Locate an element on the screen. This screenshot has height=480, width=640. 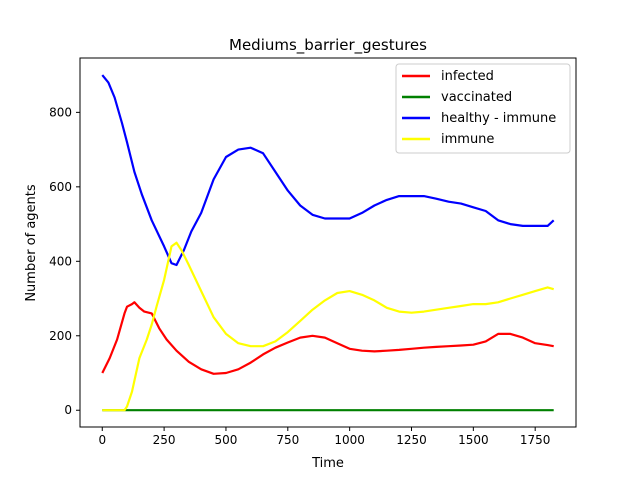
x-tick-label: 750 is located at coordinates (287, 440).